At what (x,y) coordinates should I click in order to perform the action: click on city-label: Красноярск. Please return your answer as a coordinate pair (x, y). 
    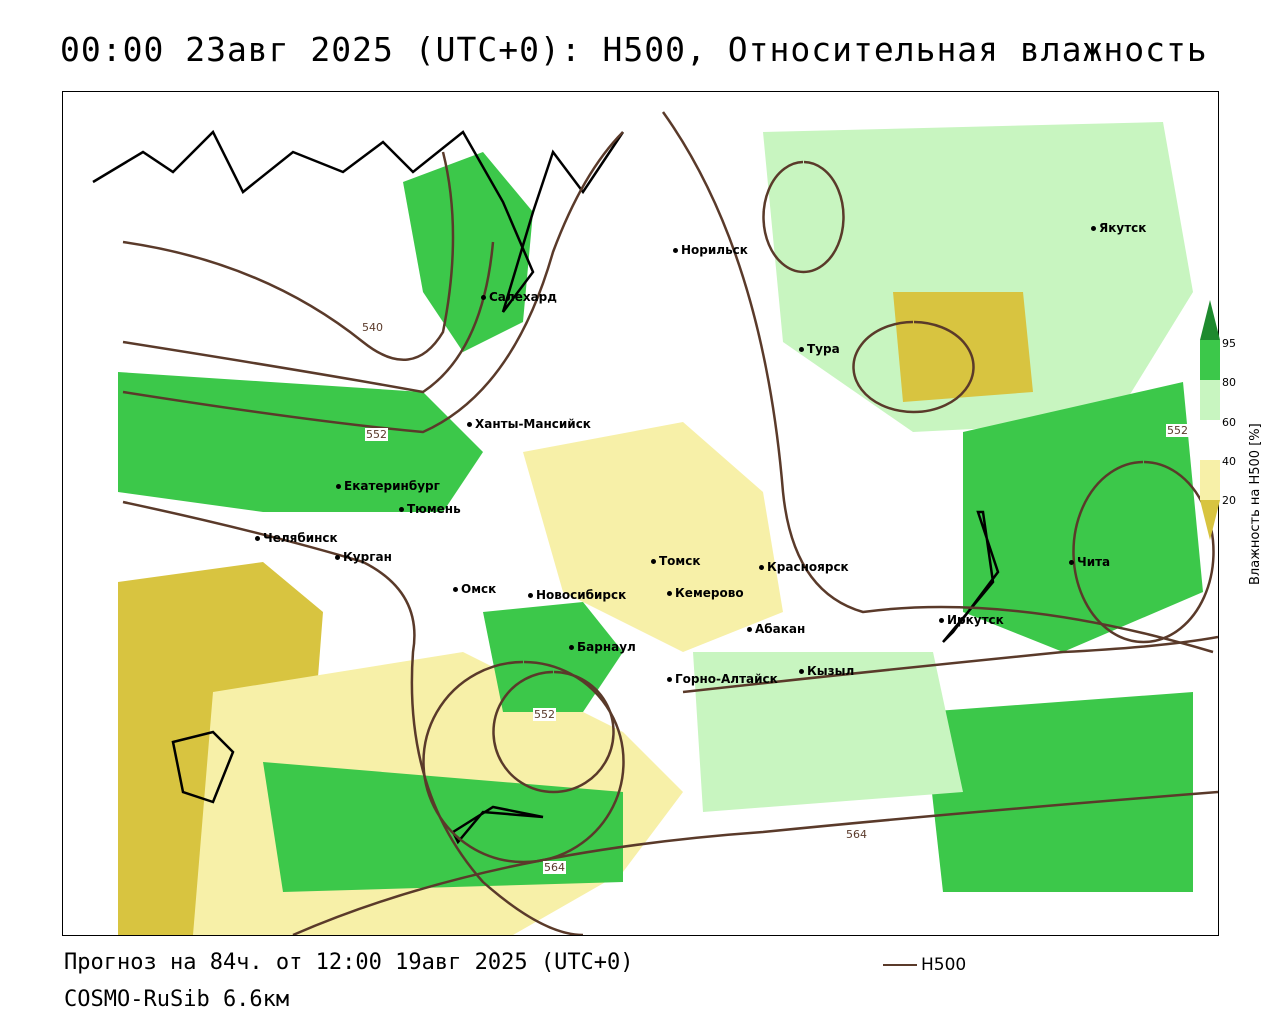
    Looking at the image, I should click on (804, 567).